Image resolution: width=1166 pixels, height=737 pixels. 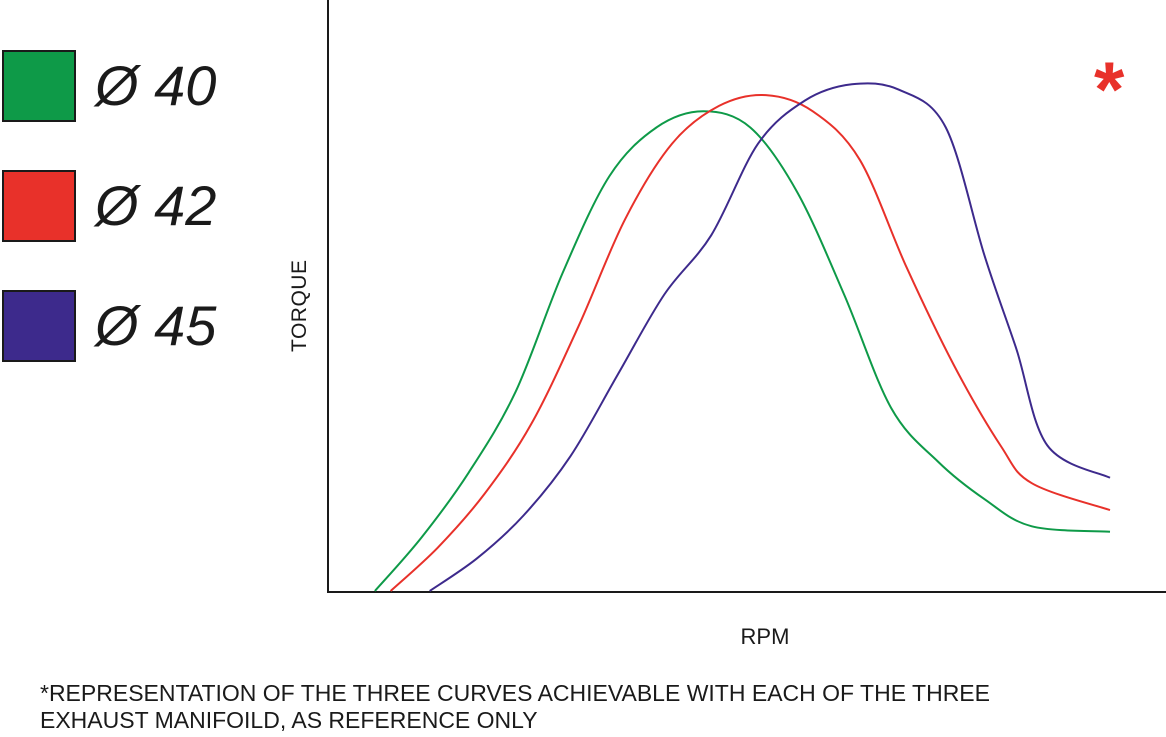 What do you see at coordinates (156, 205) in the screenshot?
I see `legend-label-d42: Ø 42` at bounding box center [156, 205].